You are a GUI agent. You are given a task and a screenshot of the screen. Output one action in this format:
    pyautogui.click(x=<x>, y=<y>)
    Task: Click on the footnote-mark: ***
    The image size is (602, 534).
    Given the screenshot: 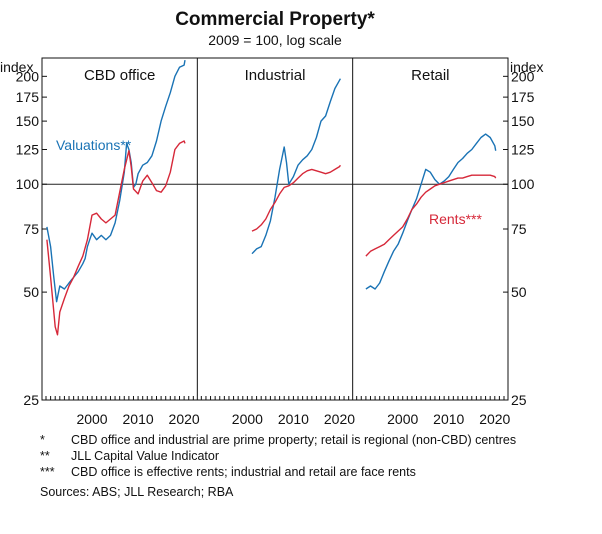 What is the action you would take?
    pyautogui.click(x=47, y=472)
    